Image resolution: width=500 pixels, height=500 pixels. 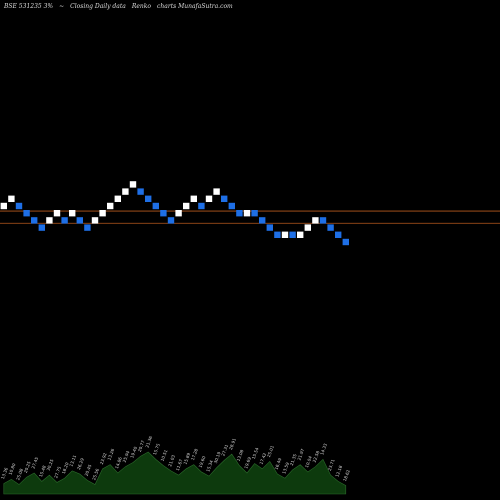 What do you see at coordinates (194, 454) in the screenshot?
I see `volume-label: 17.28` at bounding box center [194, 454].